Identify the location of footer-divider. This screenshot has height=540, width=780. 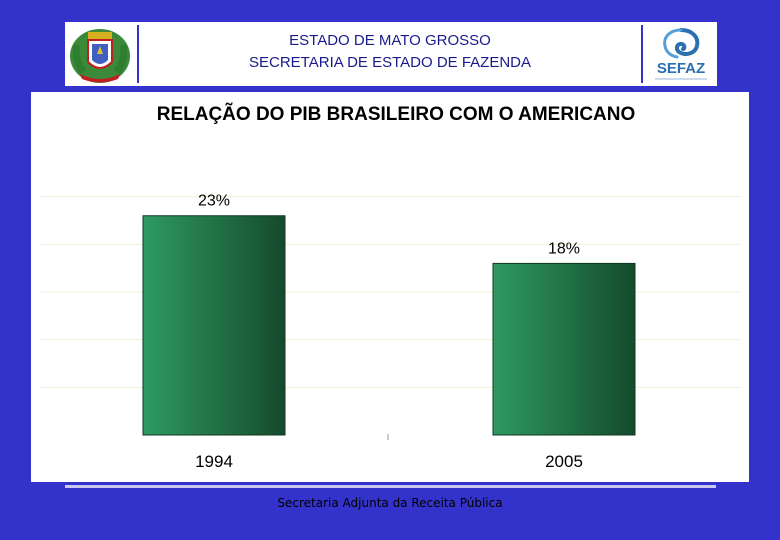
(390, 486).